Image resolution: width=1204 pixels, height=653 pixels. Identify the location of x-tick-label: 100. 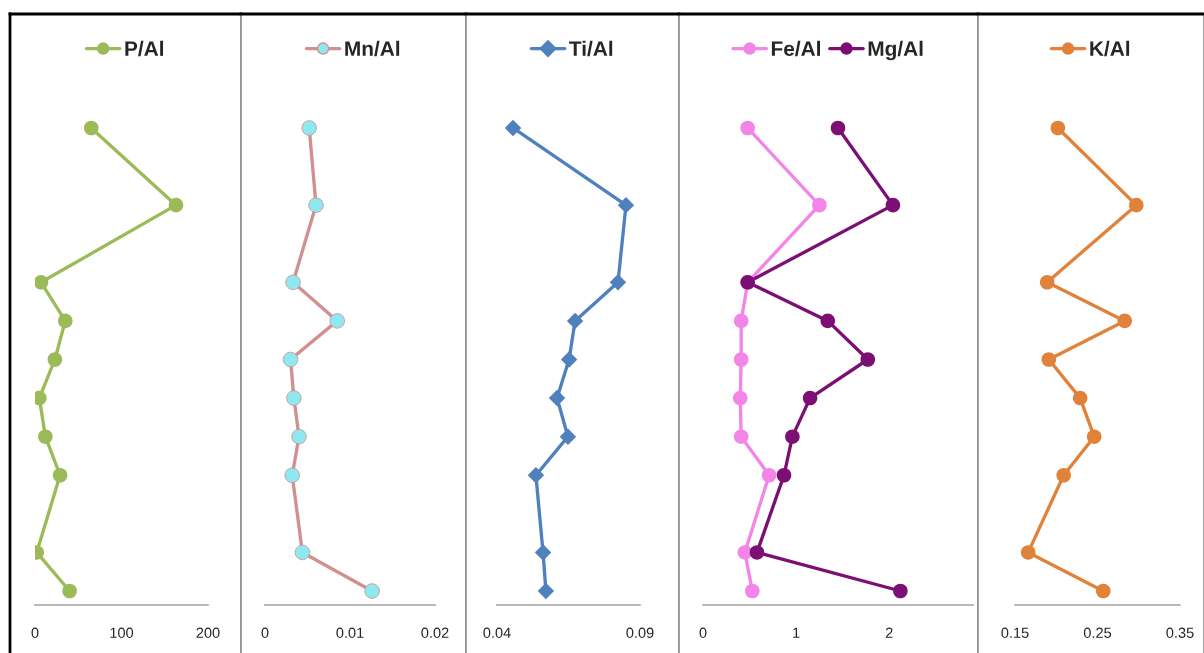
(122, 632).